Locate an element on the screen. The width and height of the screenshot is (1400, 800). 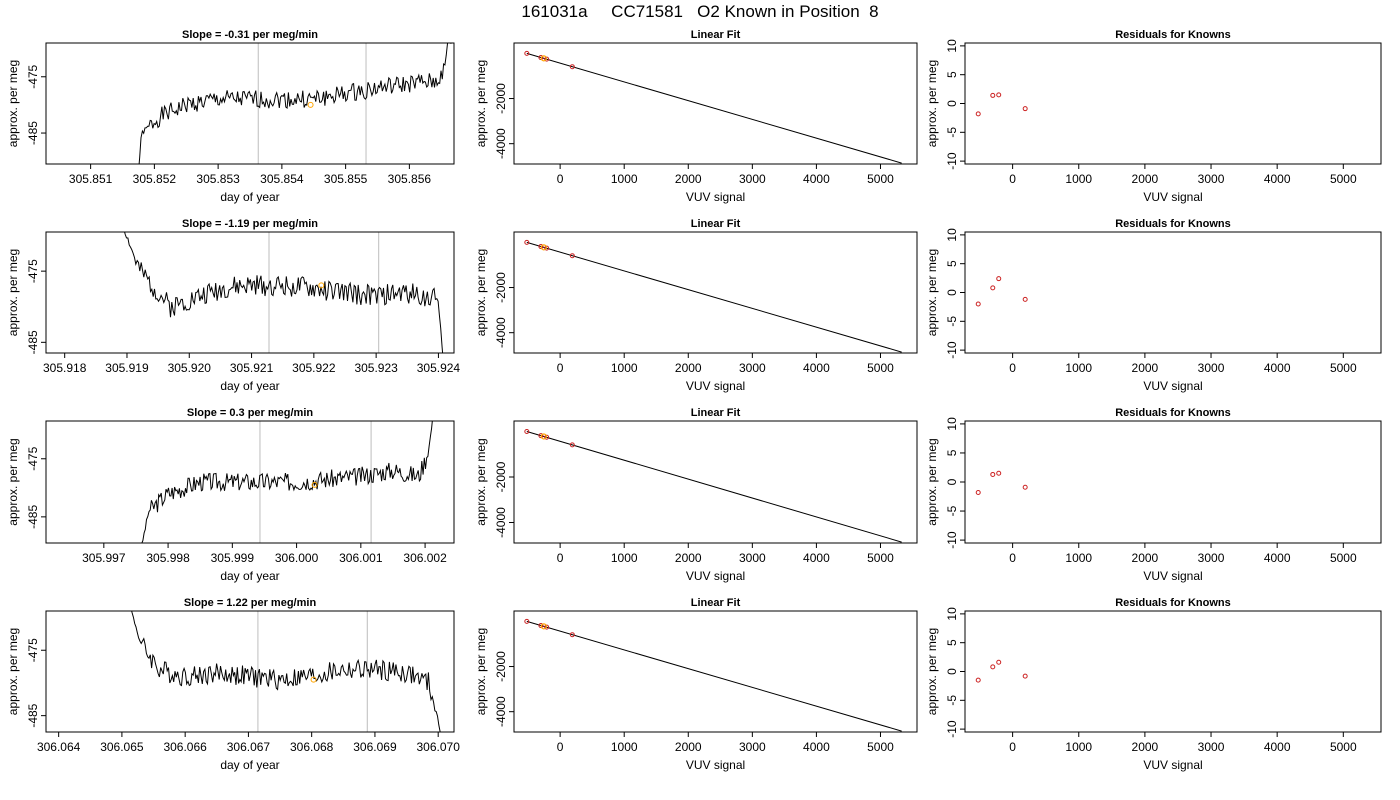
y-tick-label: -485 is located at coordinates (33, 342).